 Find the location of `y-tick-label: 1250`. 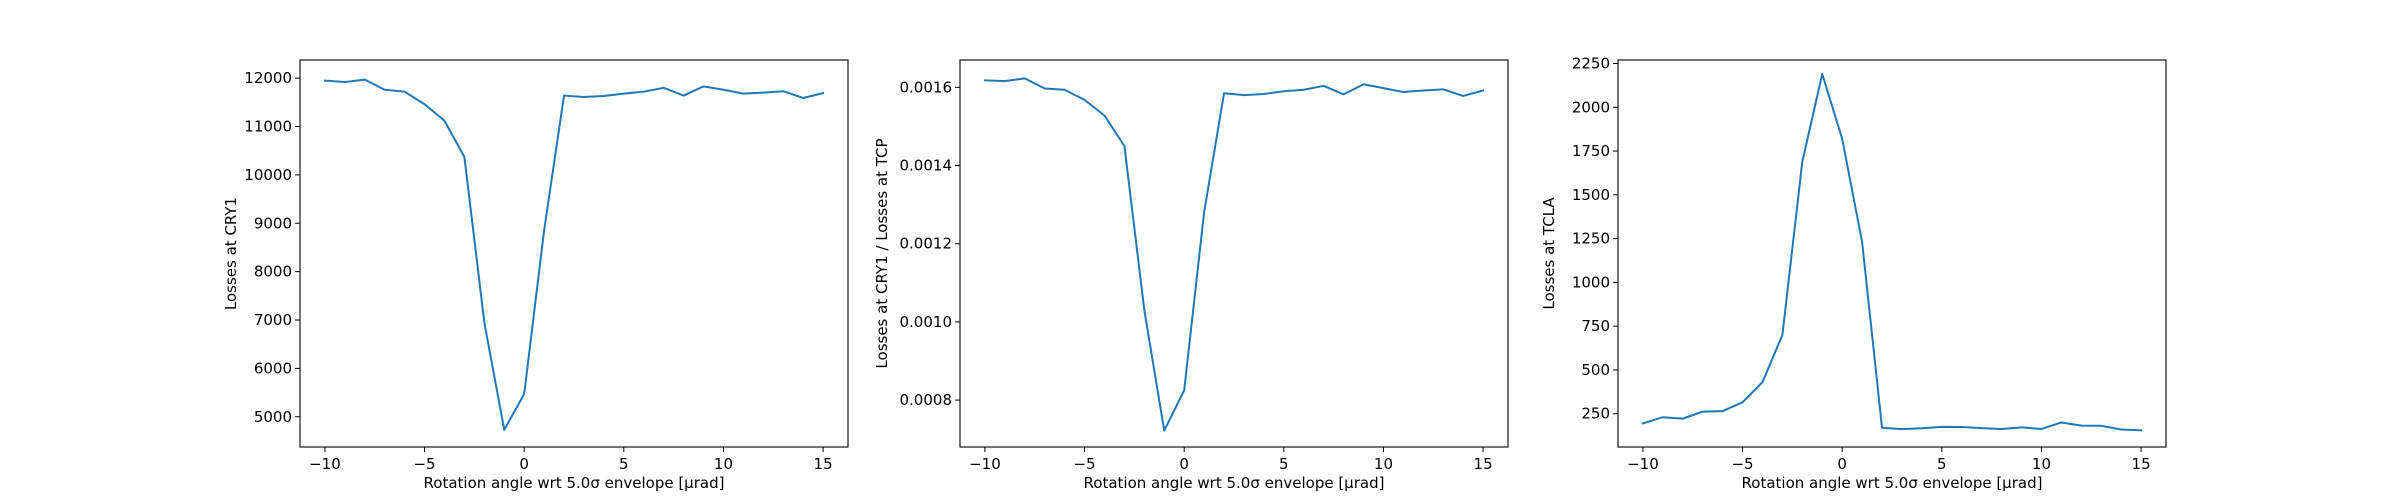

y-tick-label: 1250 is located at coordinates (1591, 239).